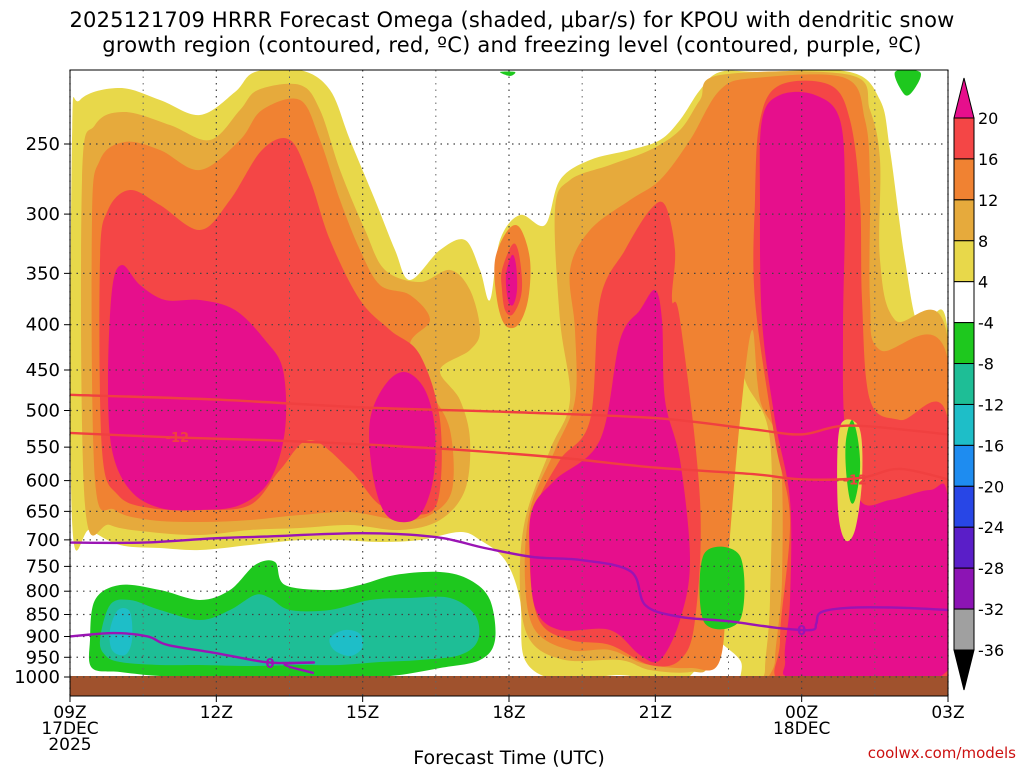 The image size is (1024, 768). What do you see at coordinates (43, 591) in the screenshot?
I see `y-tick-label: 800` at bounding box center [43, 591].